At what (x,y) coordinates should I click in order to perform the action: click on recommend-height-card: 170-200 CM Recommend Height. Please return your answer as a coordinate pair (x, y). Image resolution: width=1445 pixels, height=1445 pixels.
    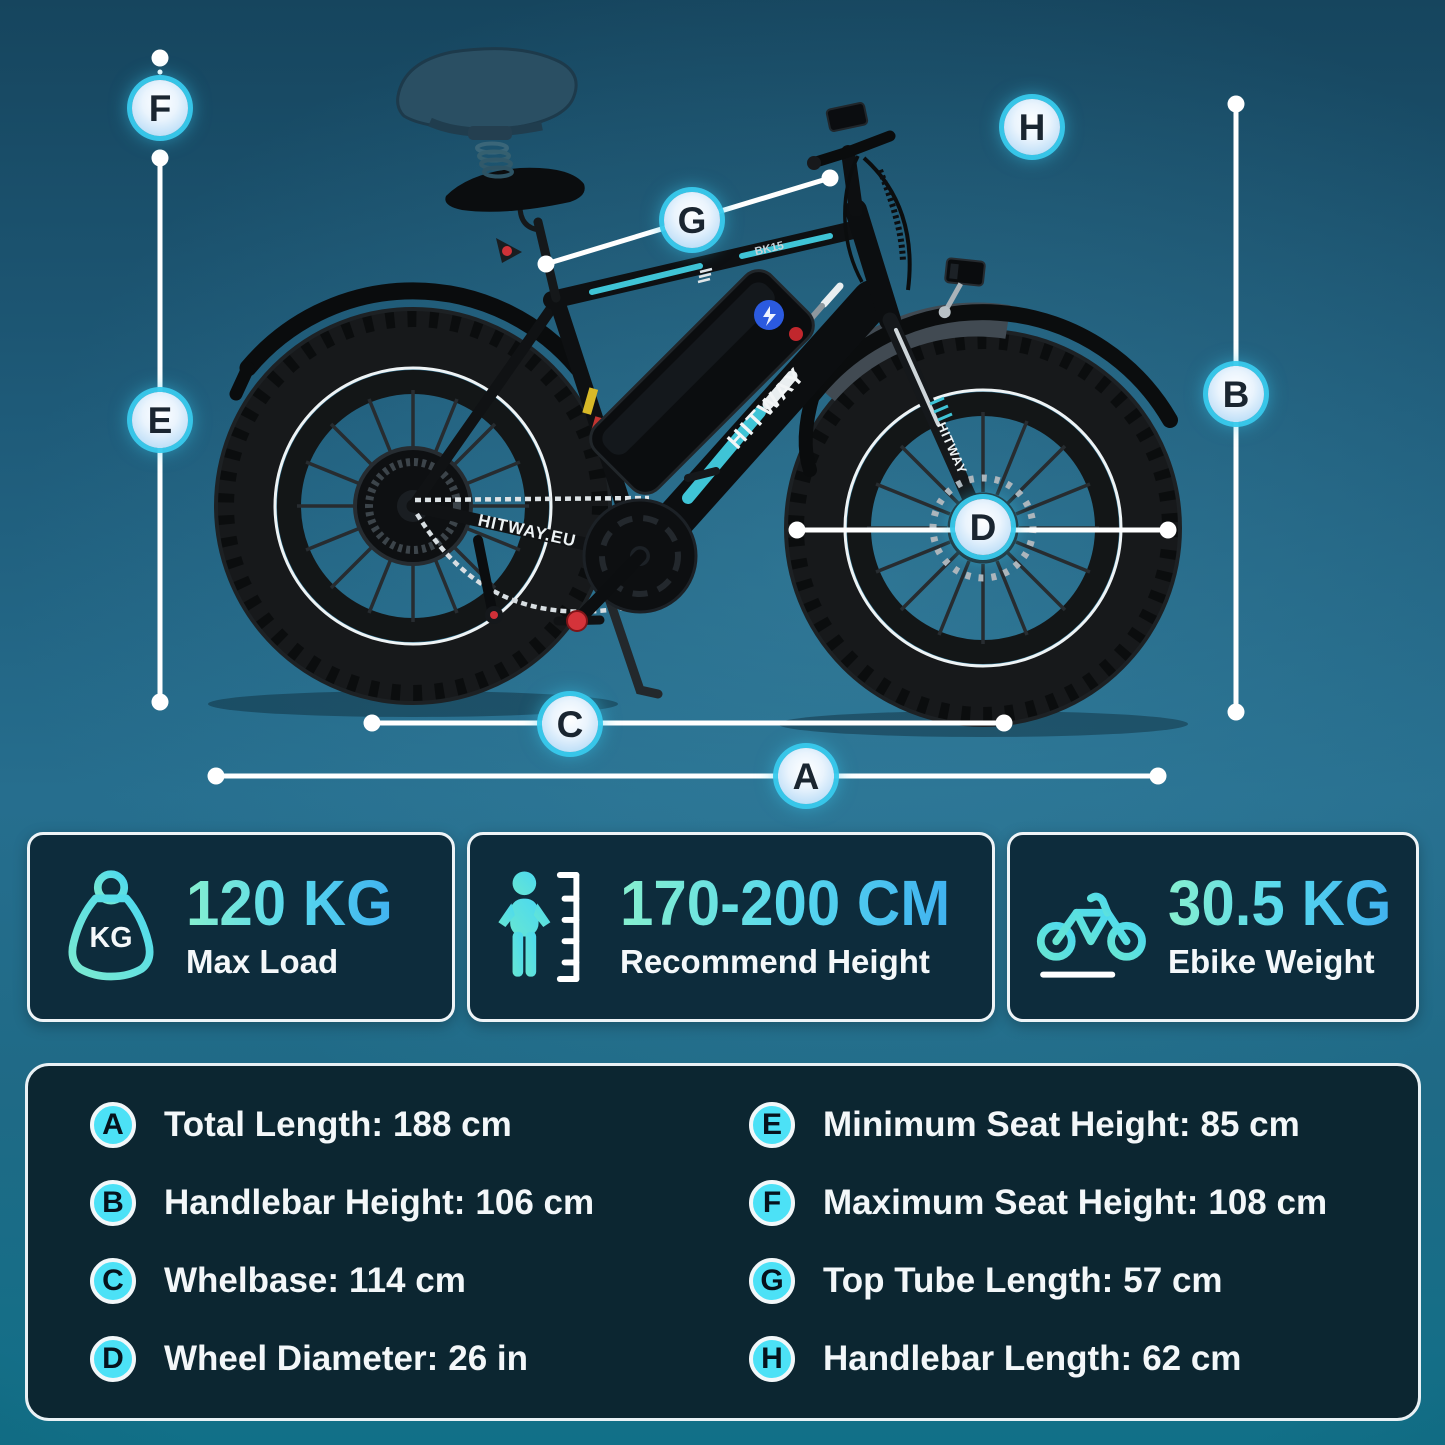
    Looking at the image, I should click on (731, 927).